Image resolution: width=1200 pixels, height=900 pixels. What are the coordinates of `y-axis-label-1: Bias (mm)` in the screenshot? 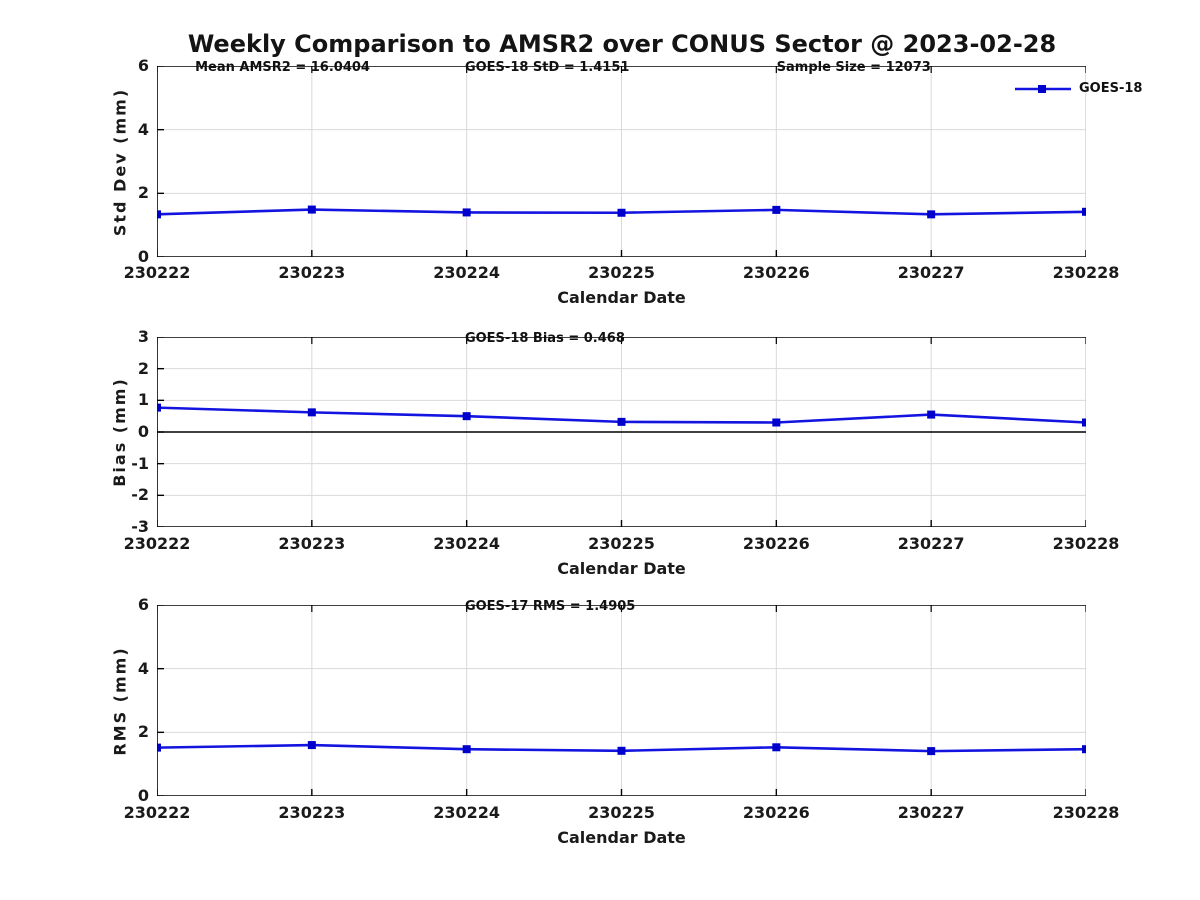 It's located at (119, 432).